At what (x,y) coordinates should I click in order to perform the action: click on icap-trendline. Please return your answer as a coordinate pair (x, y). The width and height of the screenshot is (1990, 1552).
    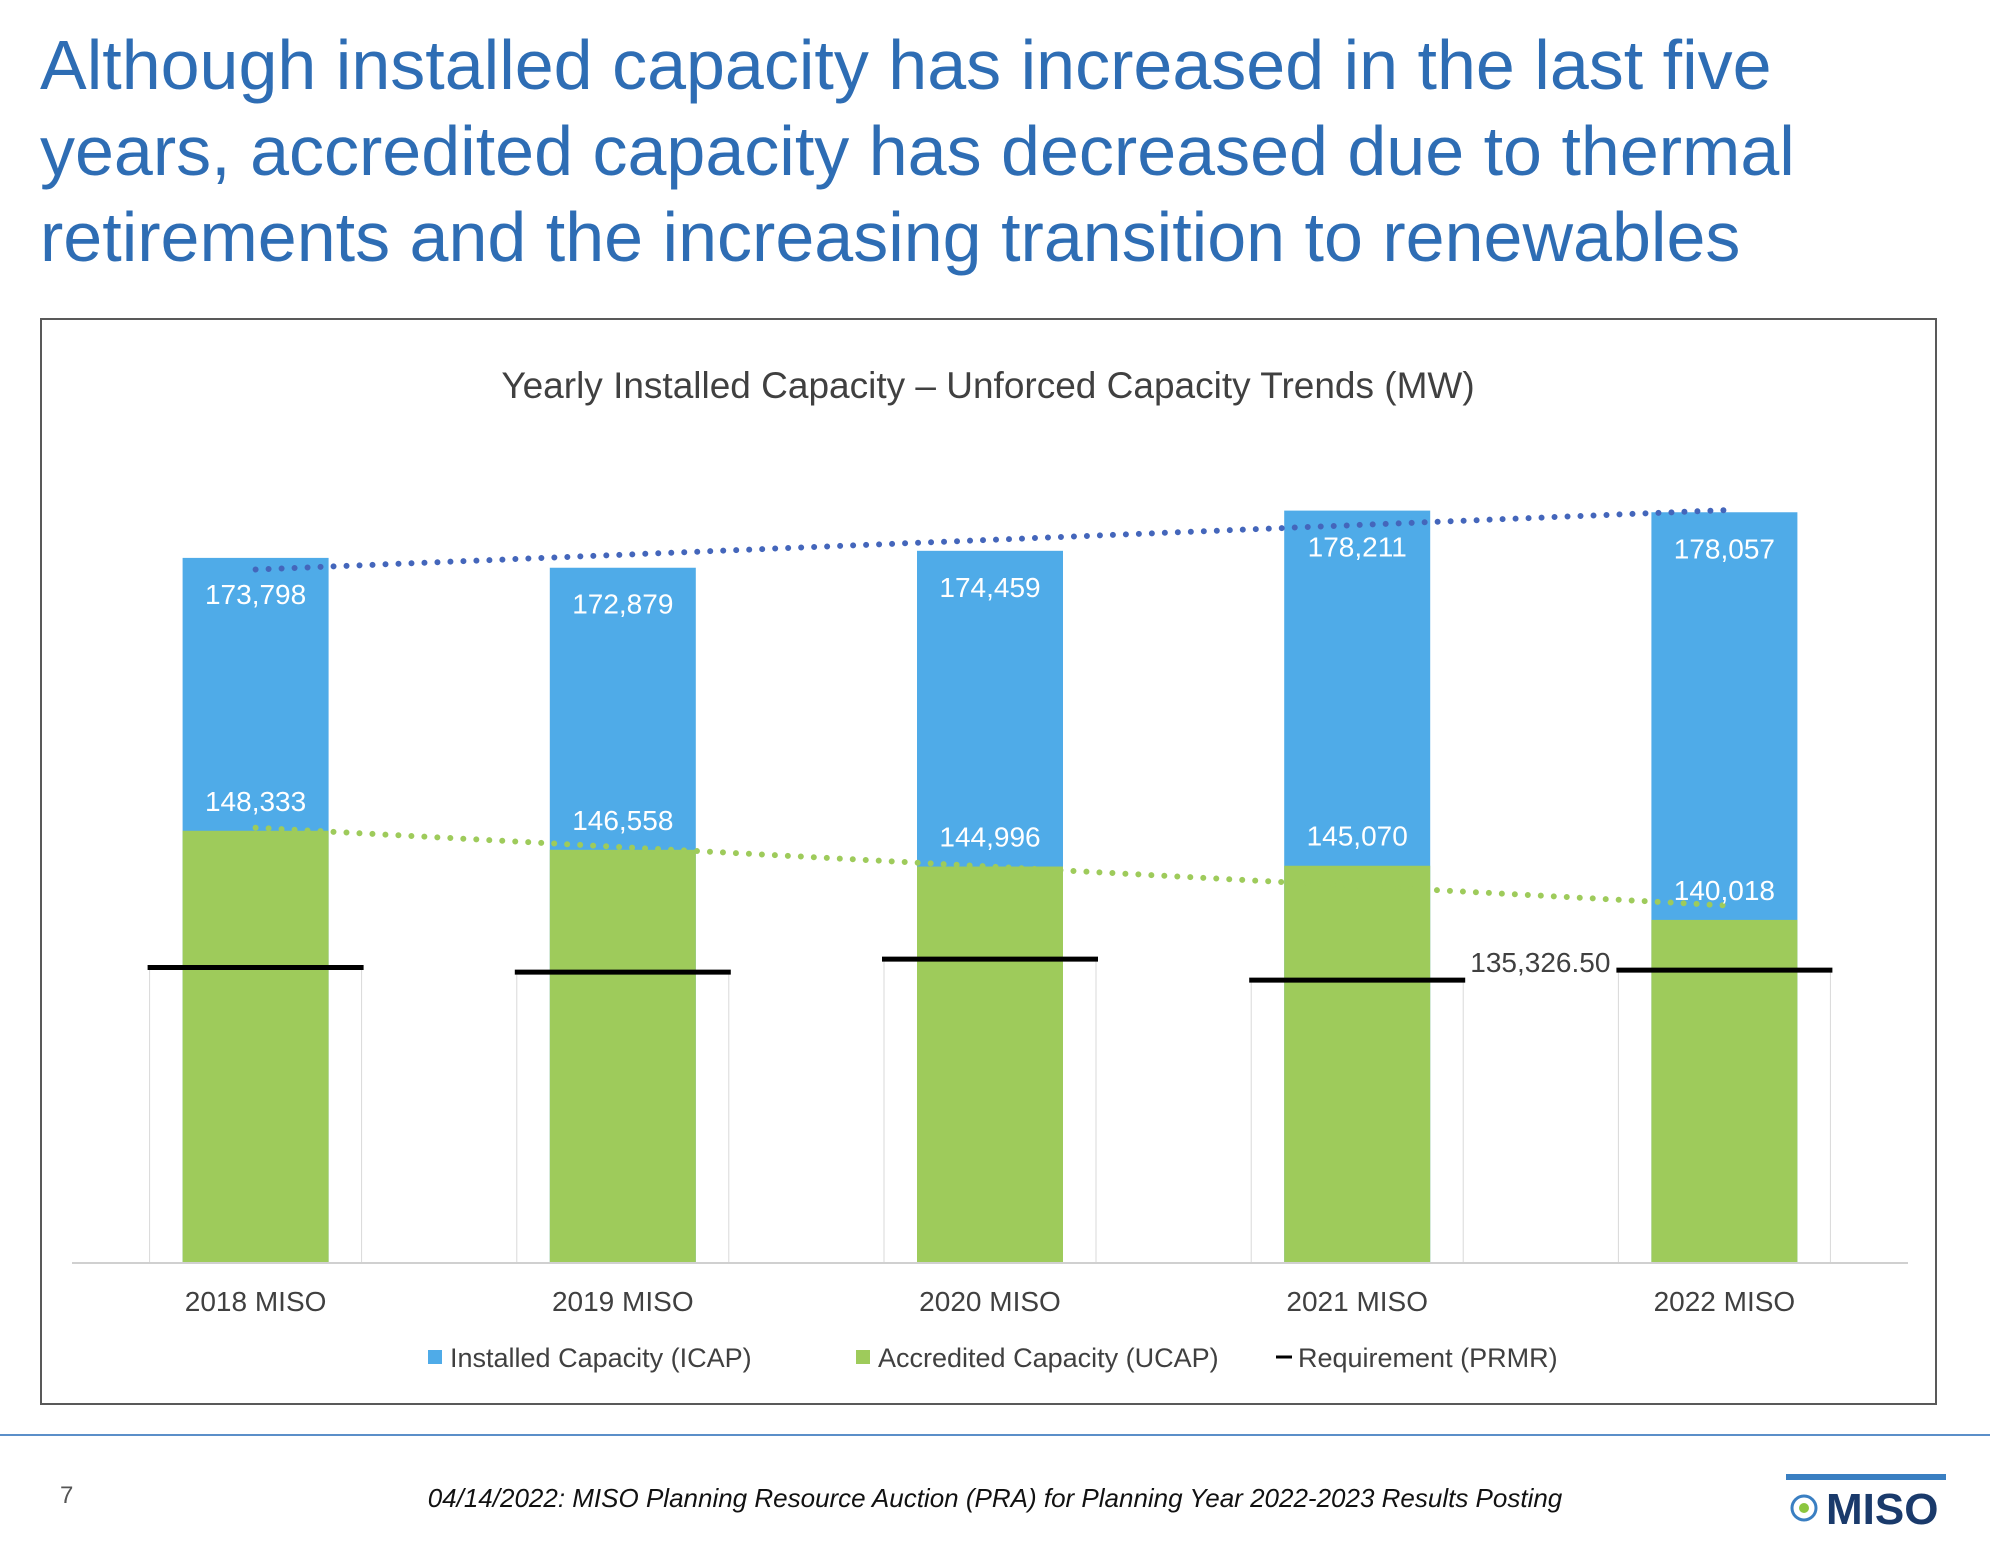
    Looking at the image, I should click on (990, 540).